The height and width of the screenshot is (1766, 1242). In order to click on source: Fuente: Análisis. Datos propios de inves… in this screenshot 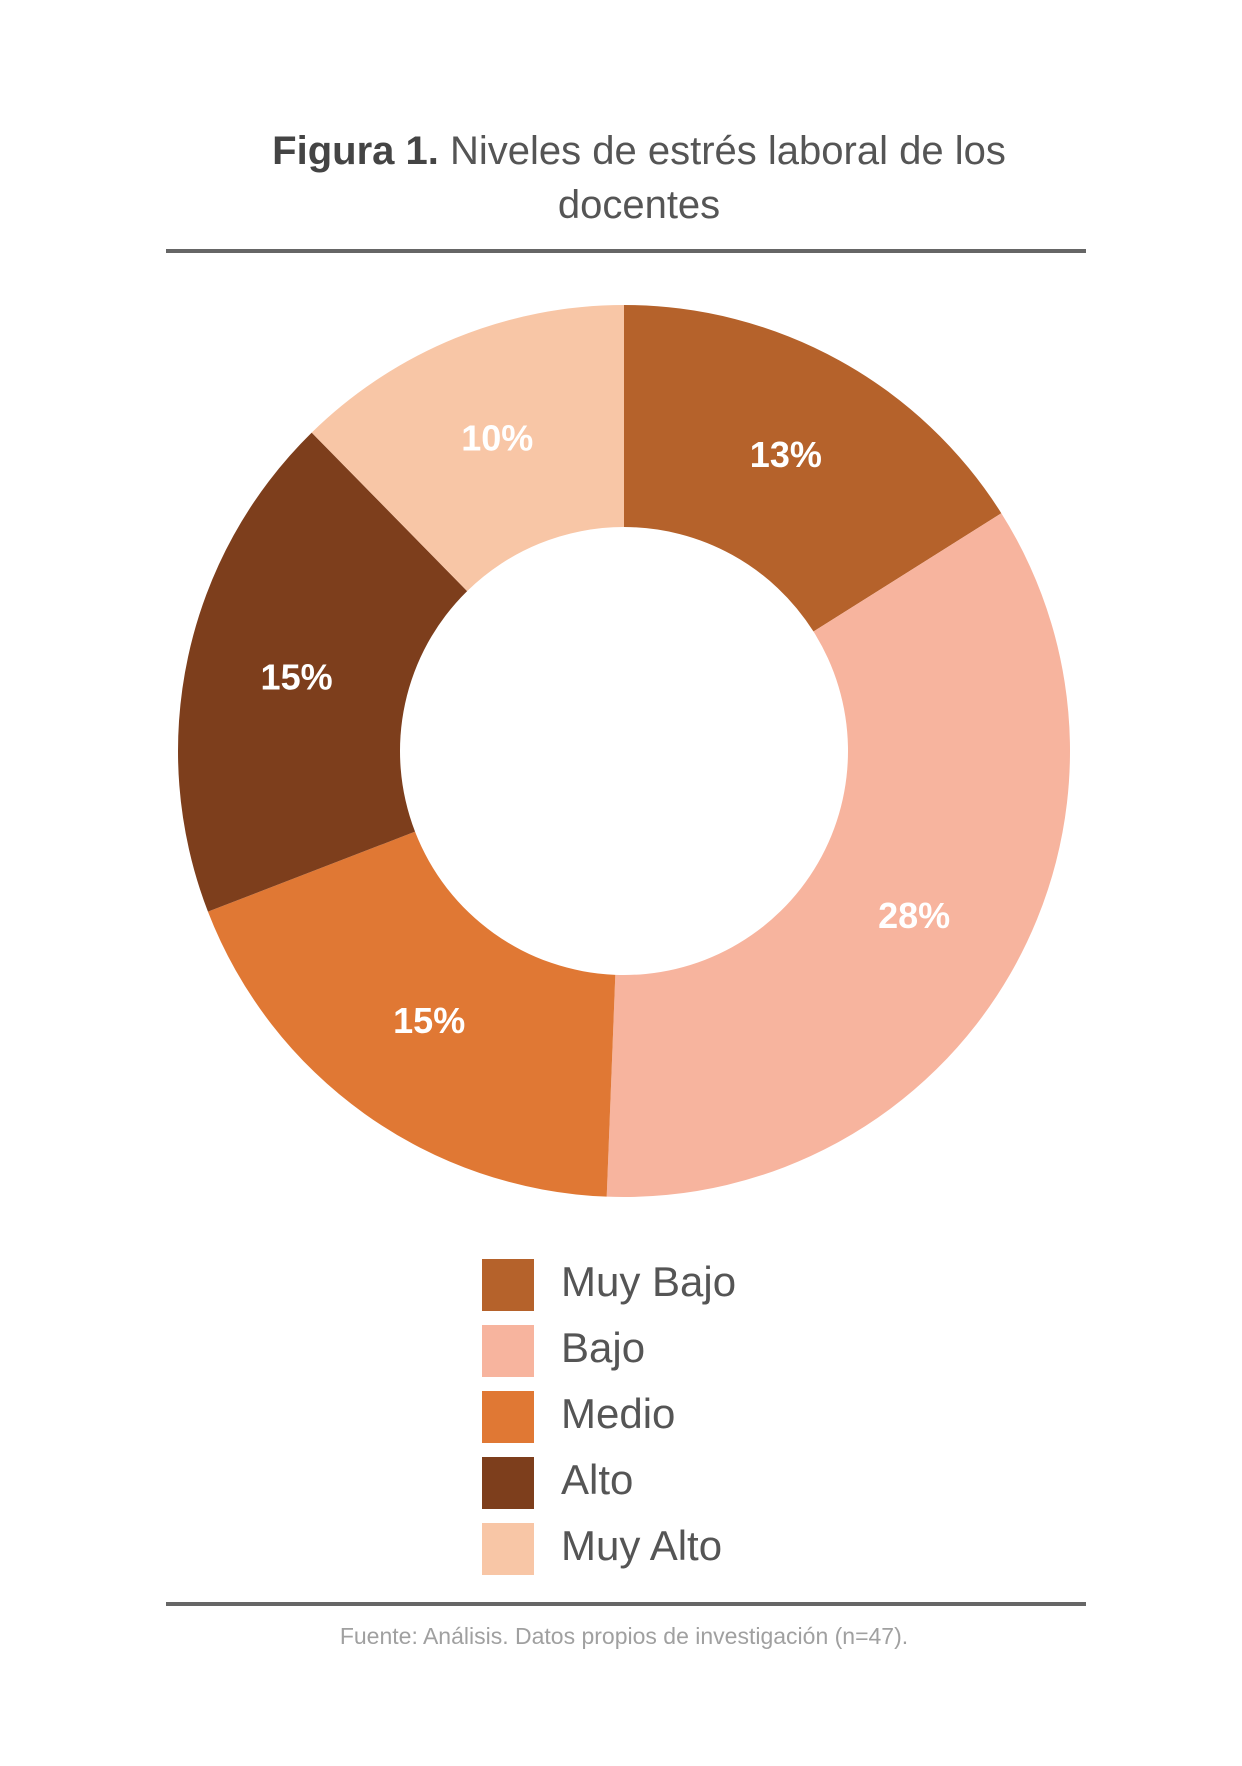, I will do `click(624, 1636)`.